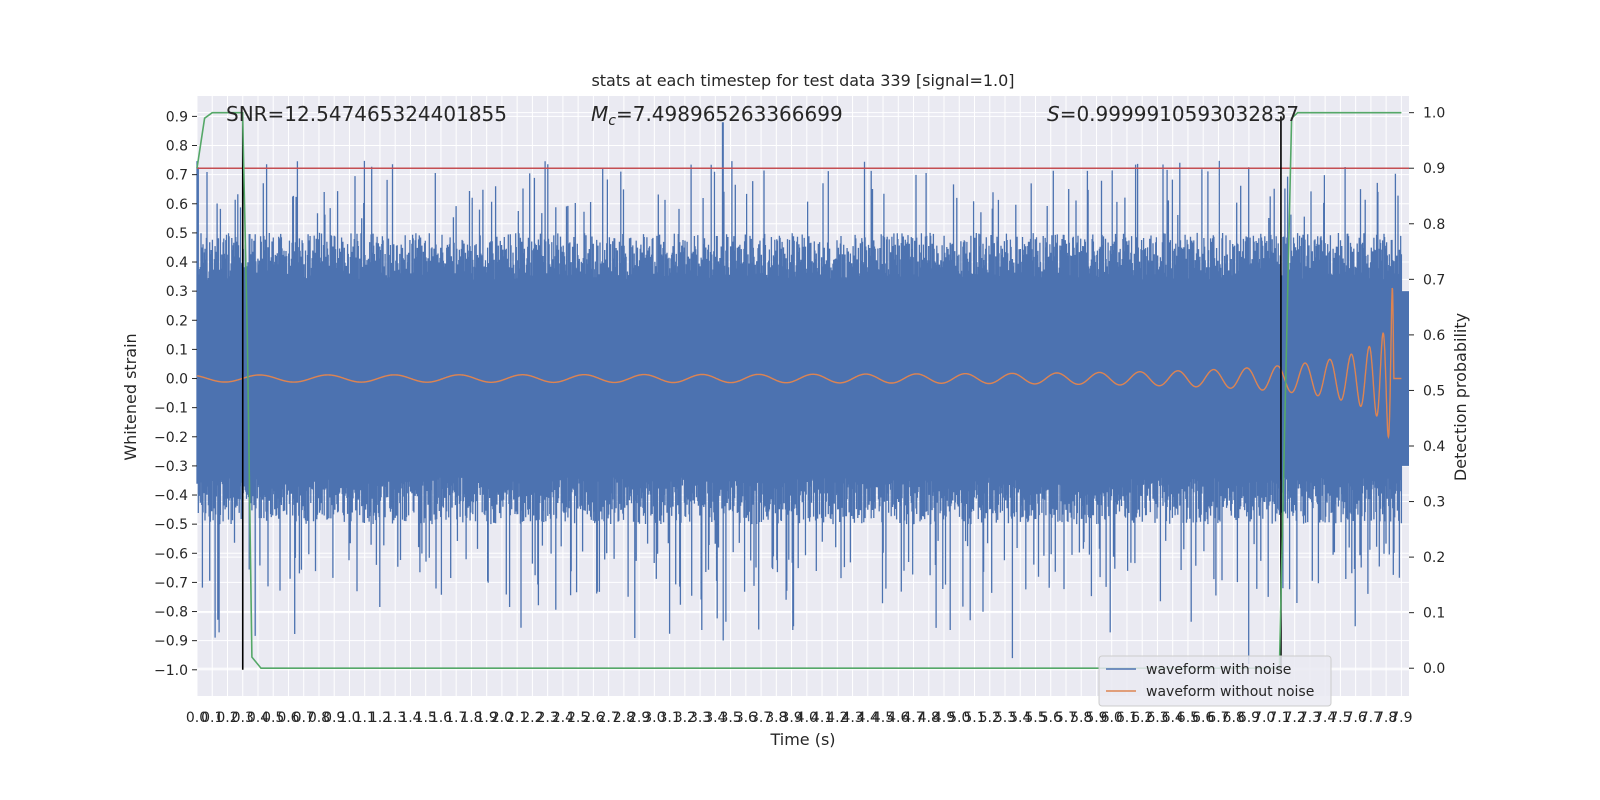 Image resolution: width=1600 pixels, height=800 pixels. What do you see at coordinates (197, 718) in the screenshot?
I see `x-tick-label: 0.0` at bounding box center [197, 718].